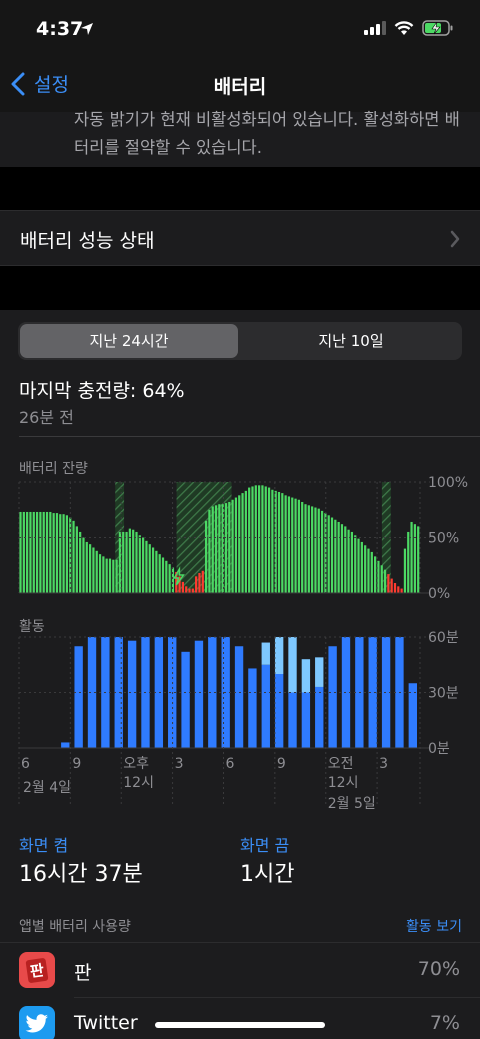 The height and width of the screenshot is (1039, 480). What do you see at coordinates (240, 971) in the screenshot?
I see `app-row-pann: 판 판 70%` at bounding box center [240, 971].